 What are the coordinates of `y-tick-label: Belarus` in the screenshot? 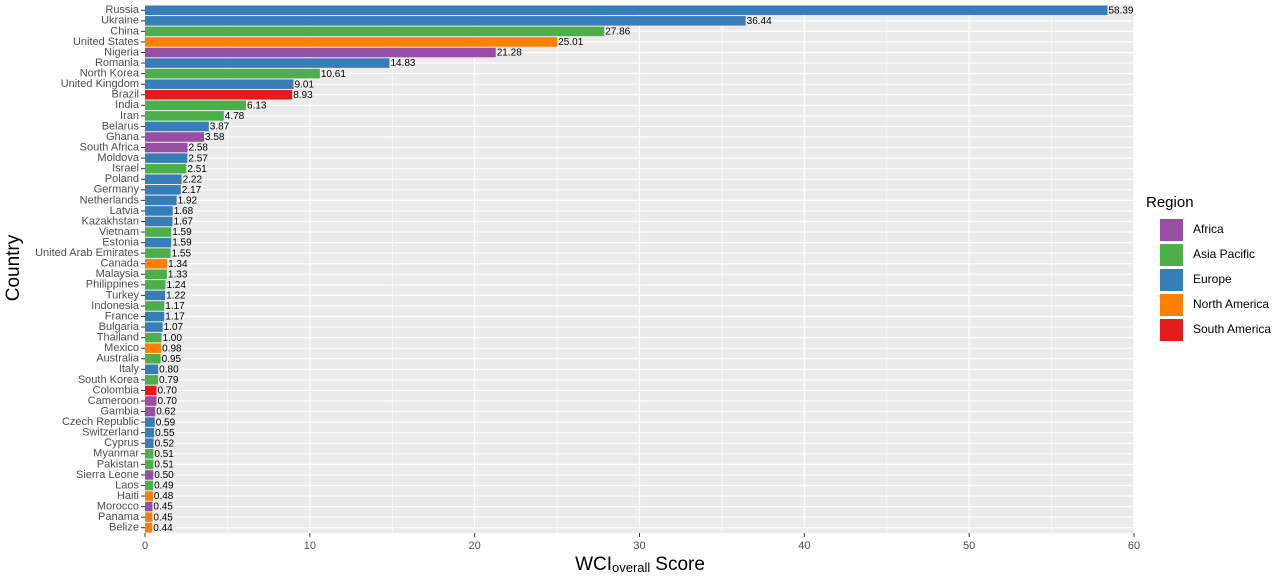 It's located at (121, 126).